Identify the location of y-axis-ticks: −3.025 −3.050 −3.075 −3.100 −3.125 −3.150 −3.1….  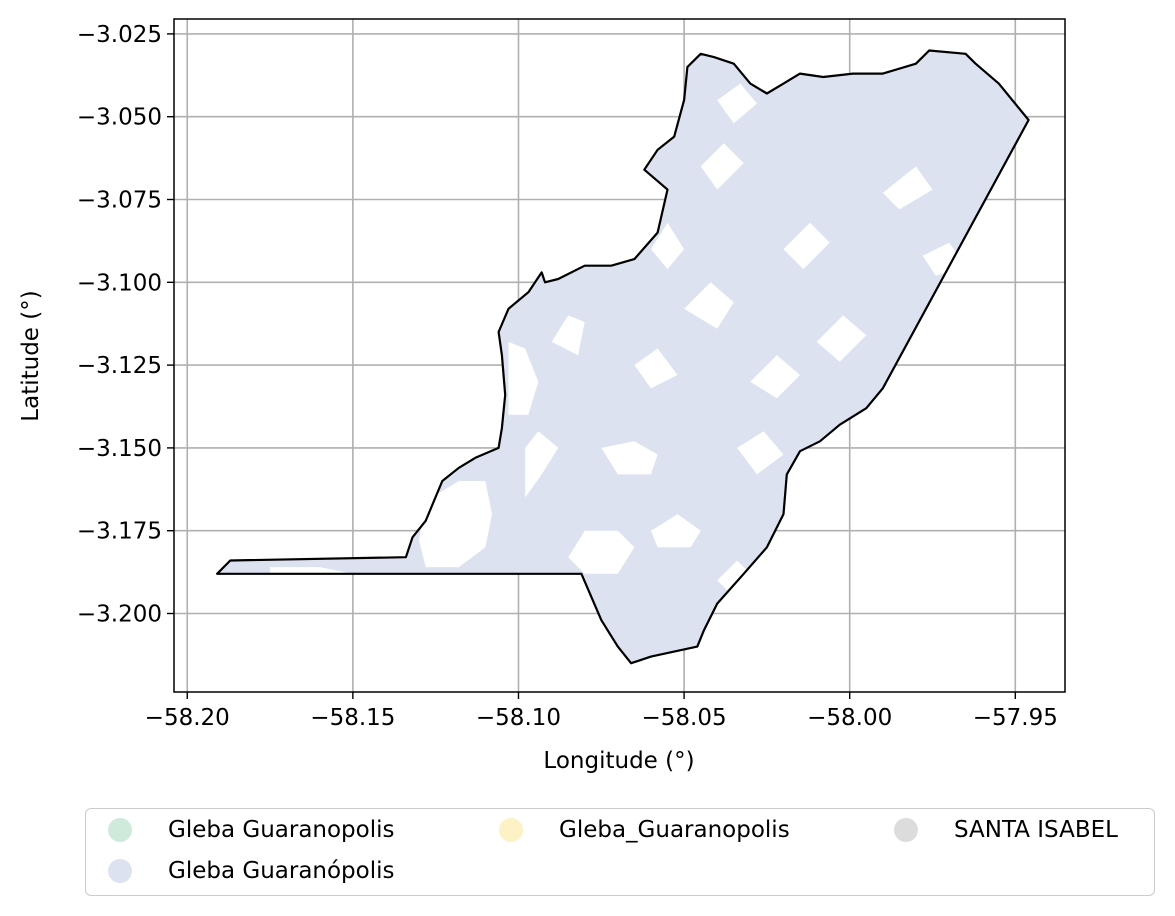
(125, 325).